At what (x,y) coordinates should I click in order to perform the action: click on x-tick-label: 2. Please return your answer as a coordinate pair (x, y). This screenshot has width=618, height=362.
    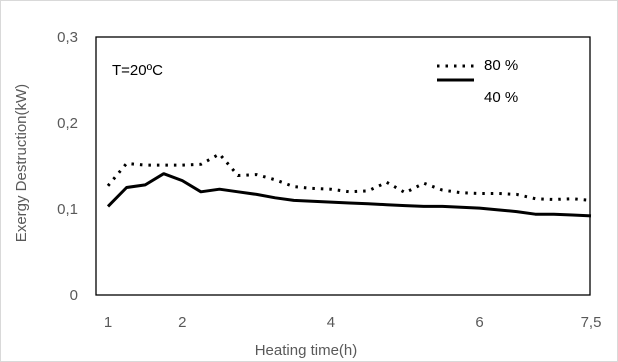
    Looking at the image, I should click on (182, 322).